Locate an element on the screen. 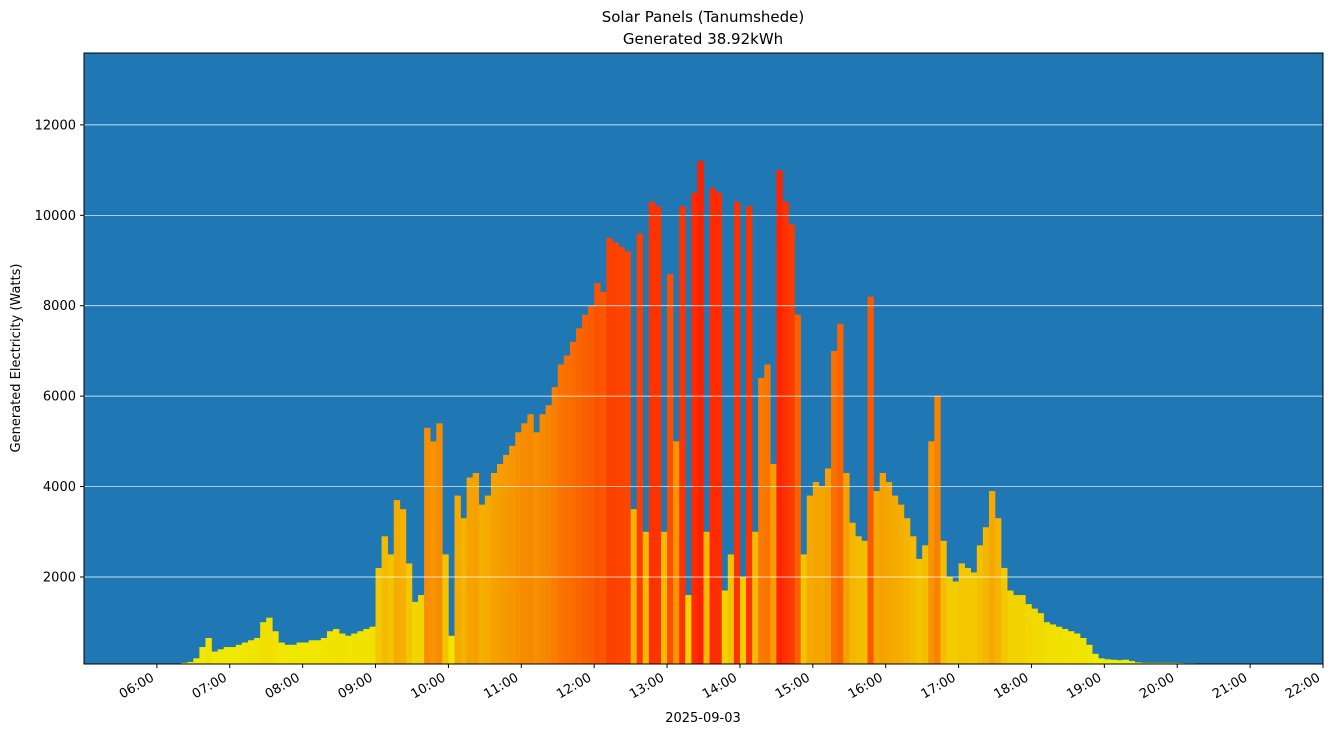 The width and height of the screenshot is (1333, 736). x-tick-label: 14:00 is located at coordinates (720, 686).